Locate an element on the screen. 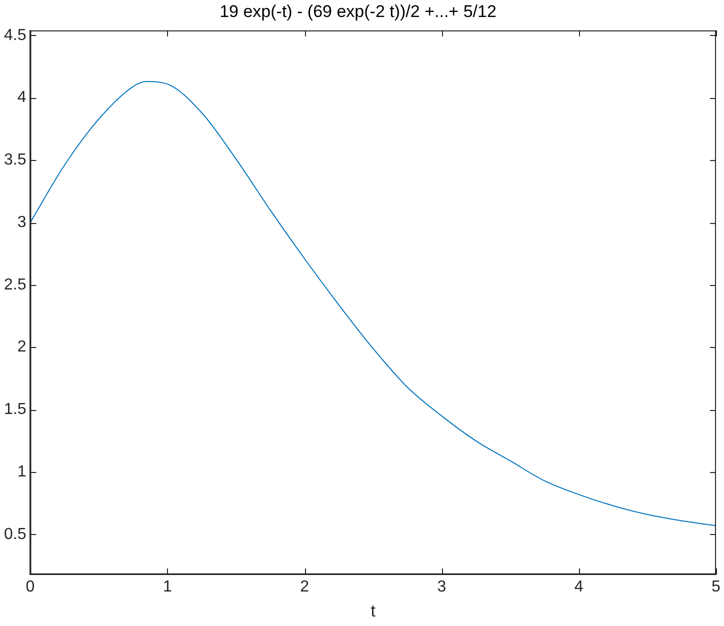 This screenshot has width=724, height=626. x-tick-label: 0 is located at coordinates (30, 587).